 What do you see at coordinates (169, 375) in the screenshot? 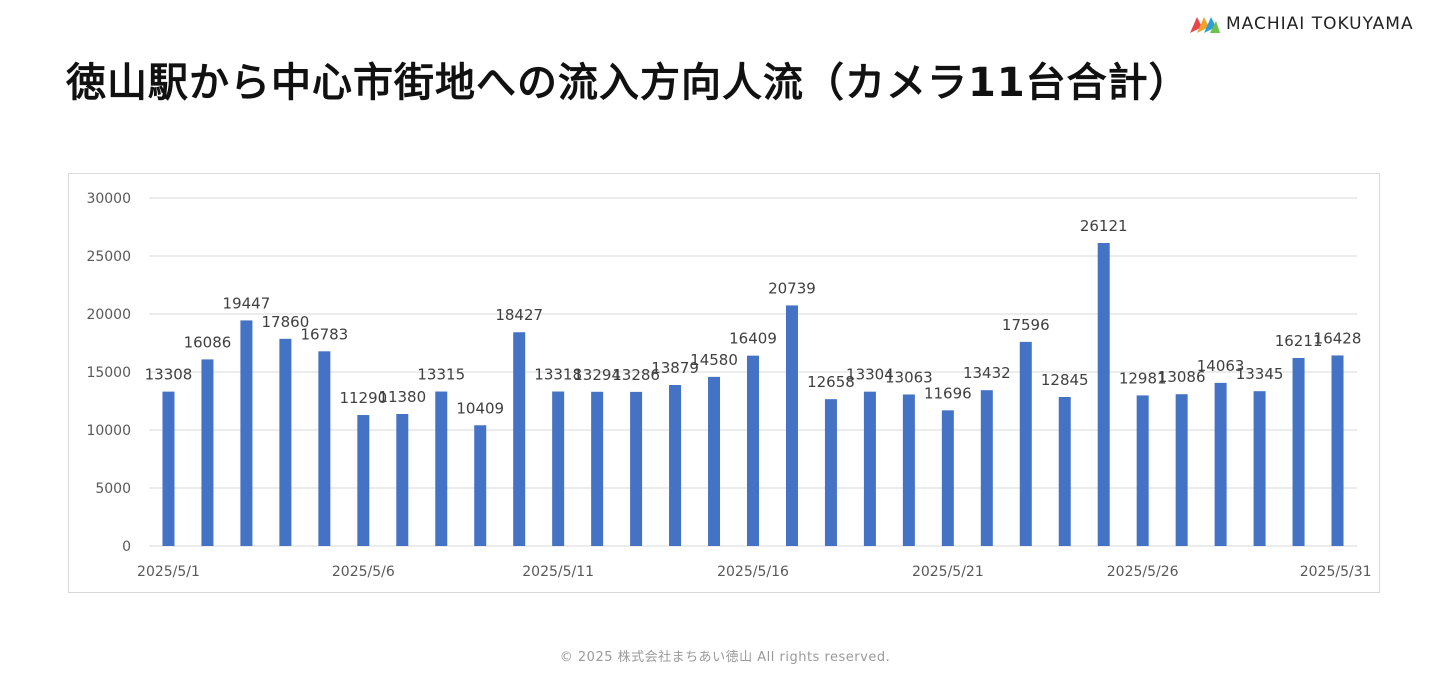
I see `data-label: 13308` at bounding box center [169, 375].